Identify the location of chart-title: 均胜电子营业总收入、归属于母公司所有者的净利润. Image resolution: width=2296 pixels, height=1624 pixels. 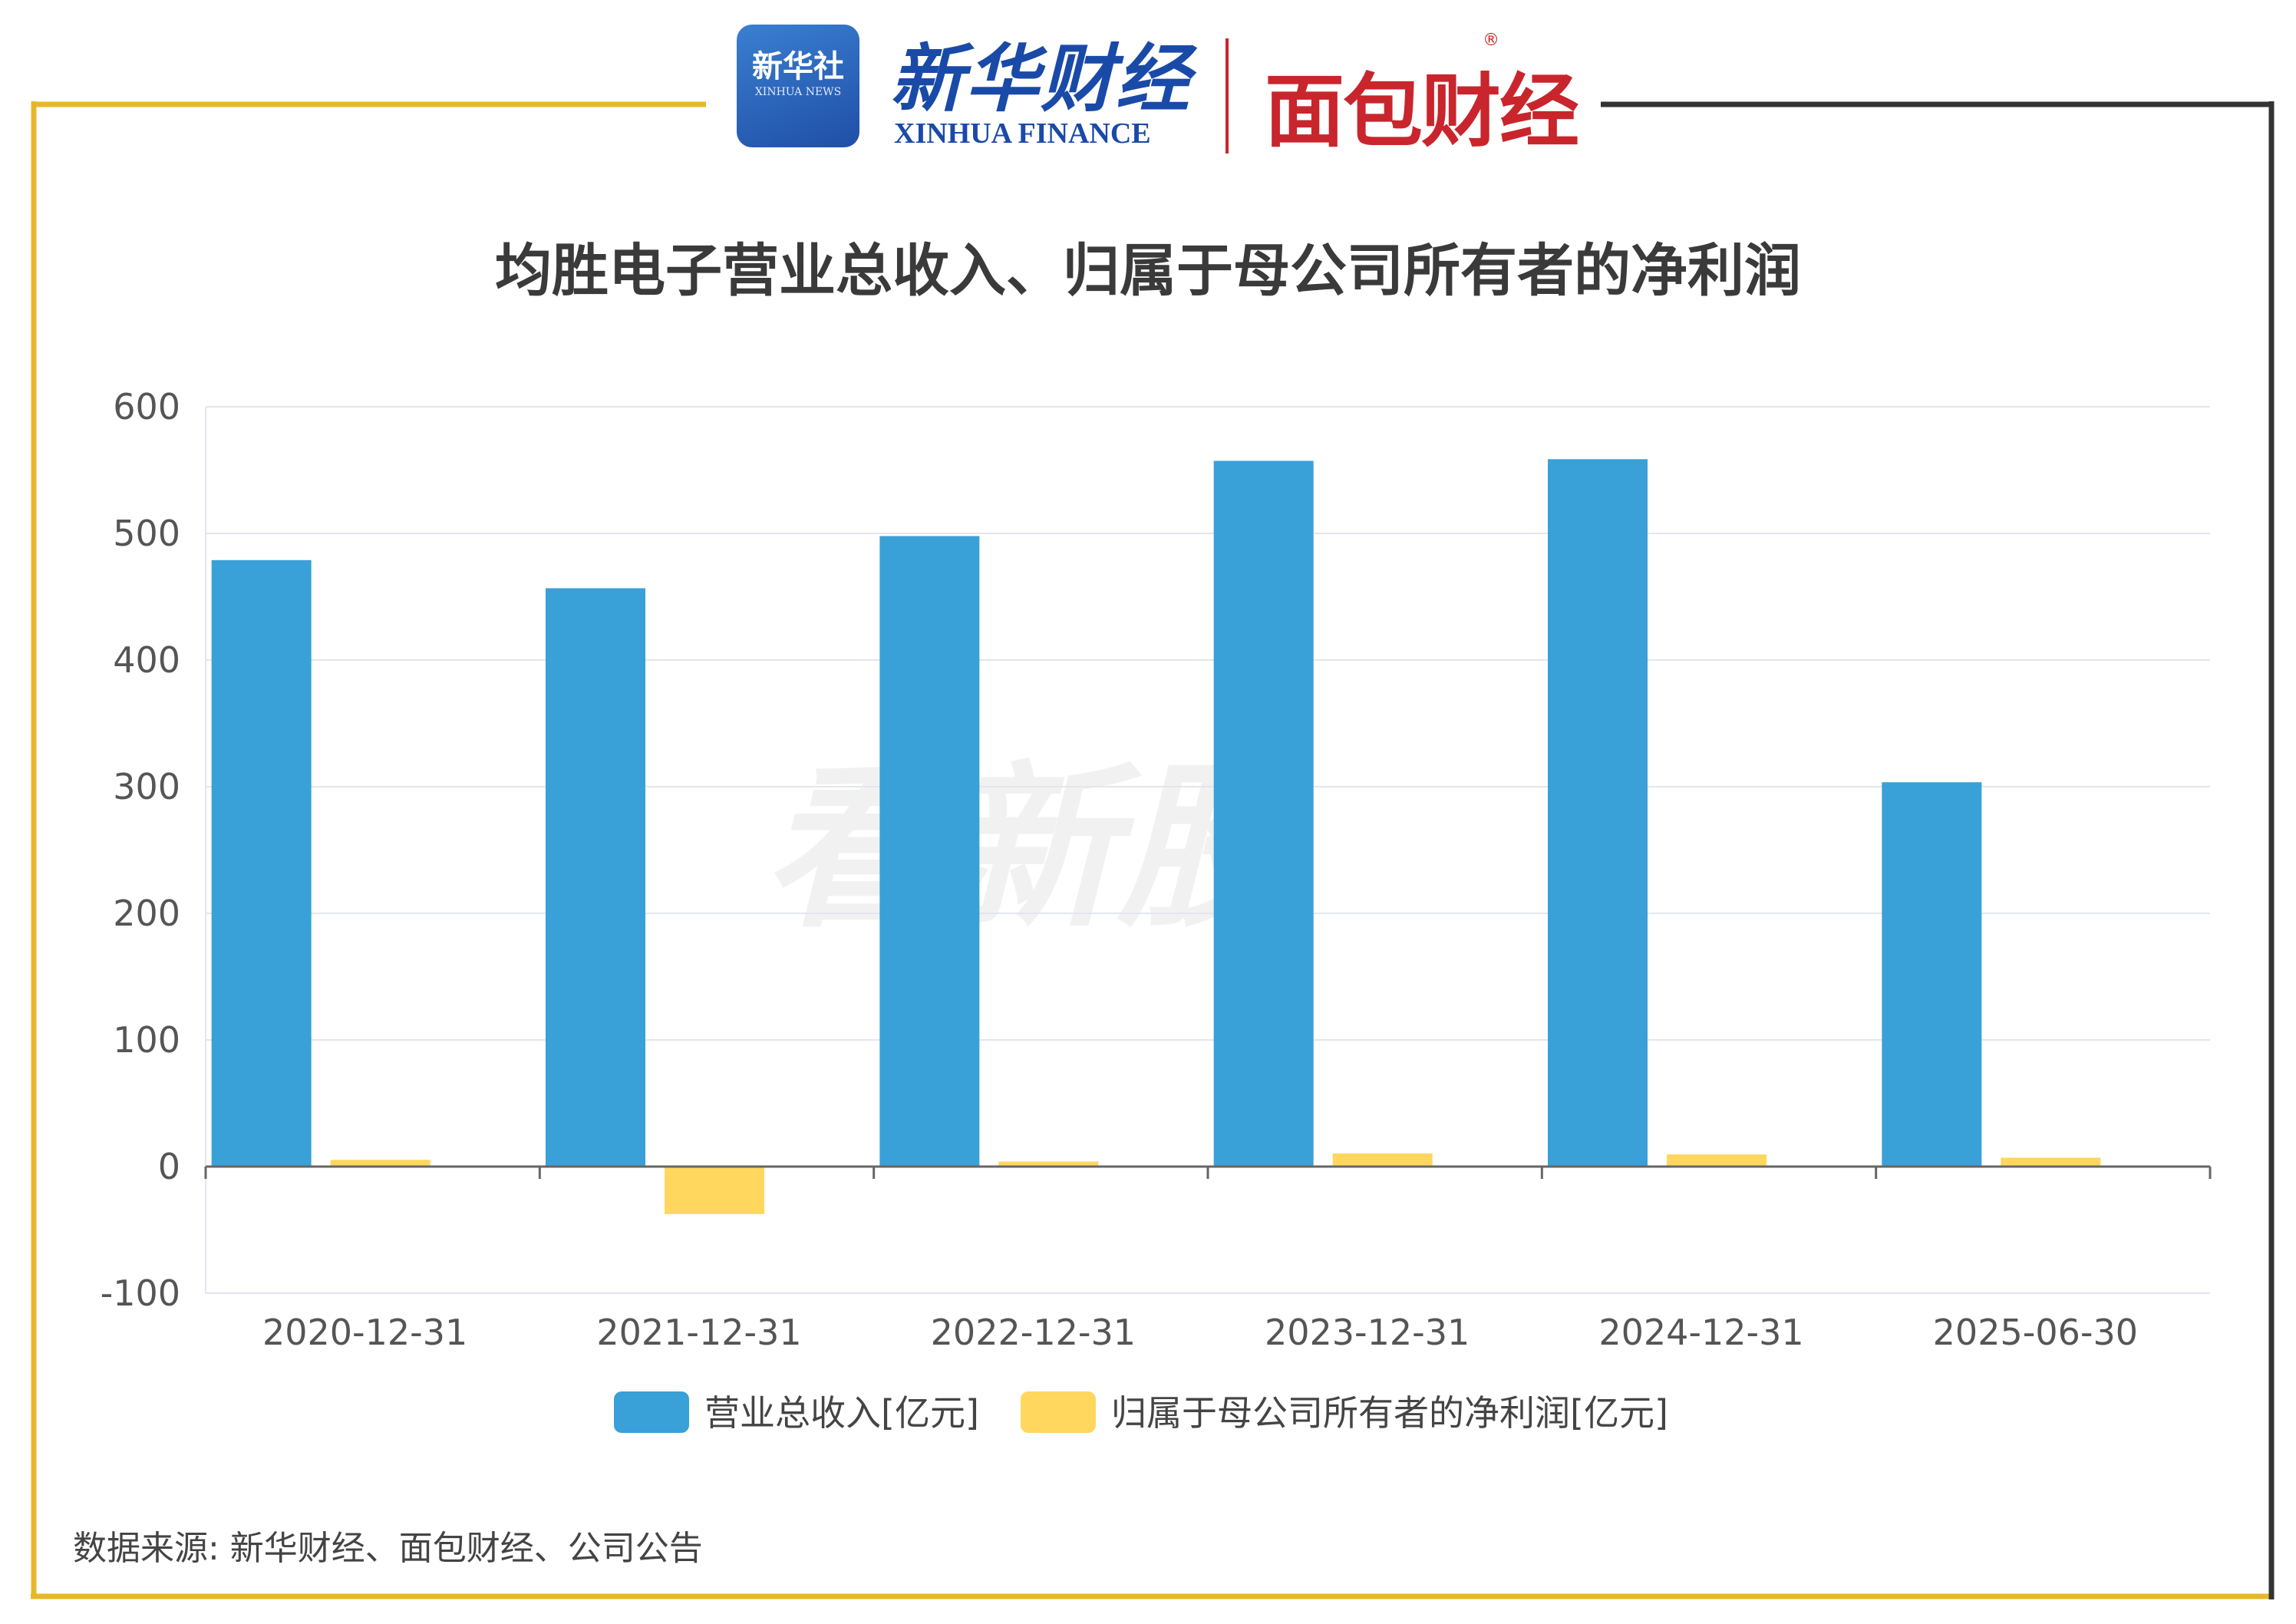
(1148, 271).